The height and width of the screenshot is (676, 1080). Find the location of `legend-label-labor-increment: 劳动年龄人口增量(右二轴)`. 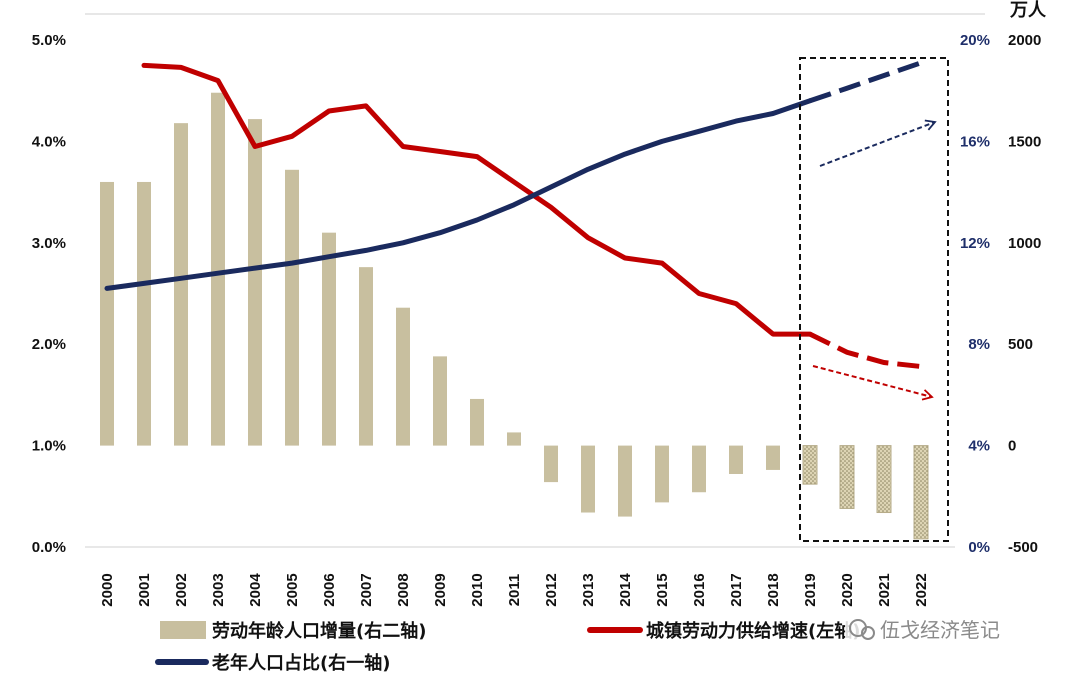

legend-label-labor-increment: 劳动年龄人口增量(右二轴) is located at coordinates (319, 631).